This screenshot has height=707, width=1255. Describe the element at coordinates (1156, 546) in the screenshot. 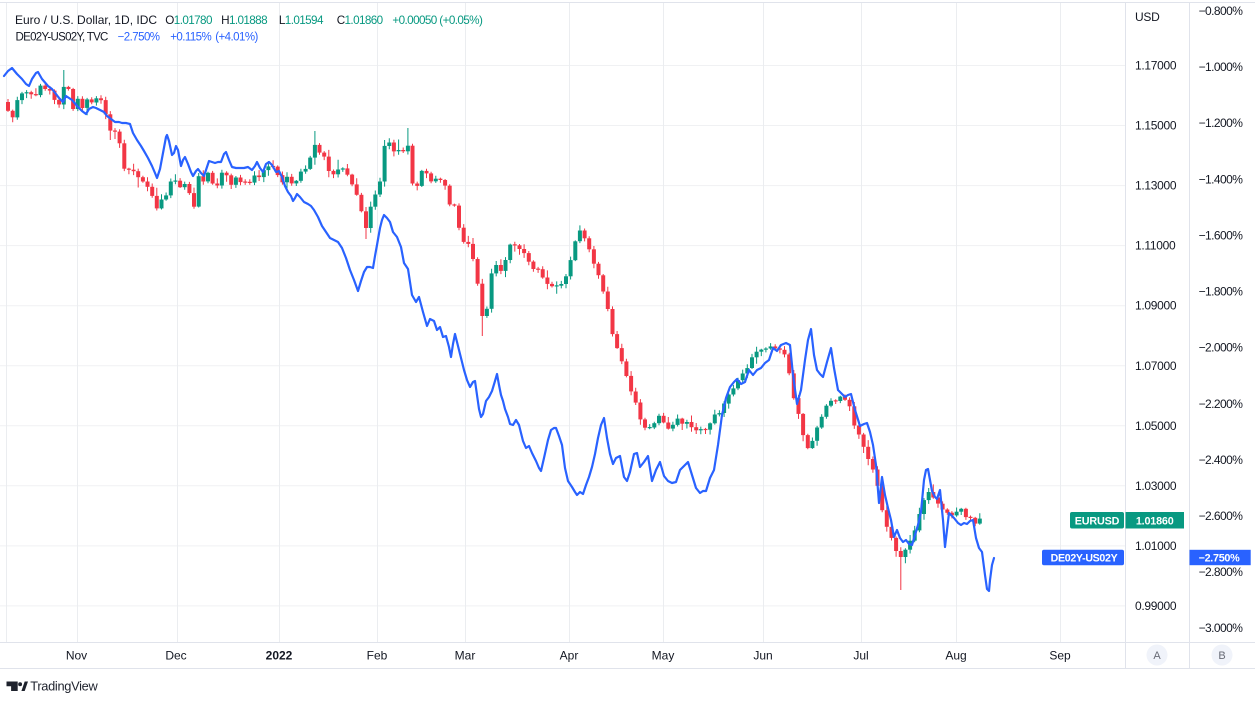

I see `svg-text: 1.01000` at that location.